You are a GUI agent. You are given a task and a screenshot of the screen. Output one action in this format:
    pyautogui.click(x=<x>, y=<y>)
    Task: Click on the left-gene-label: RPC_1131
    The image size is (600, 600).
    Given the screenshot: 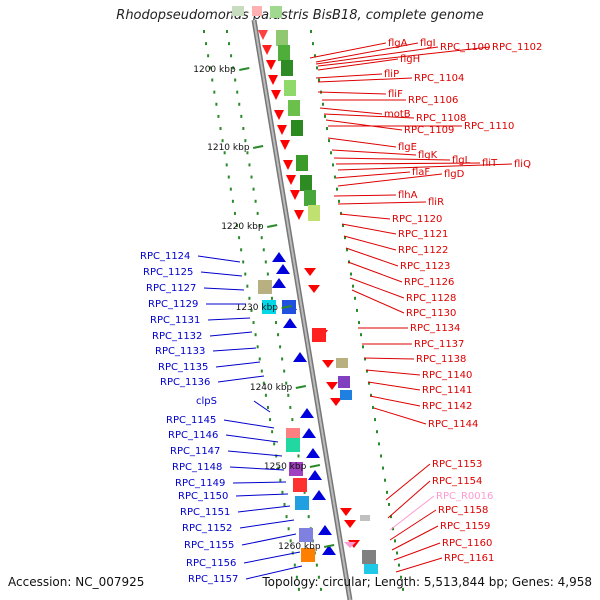 What is the action you would take?
    pyautogui.click(x=175, y=320)
    